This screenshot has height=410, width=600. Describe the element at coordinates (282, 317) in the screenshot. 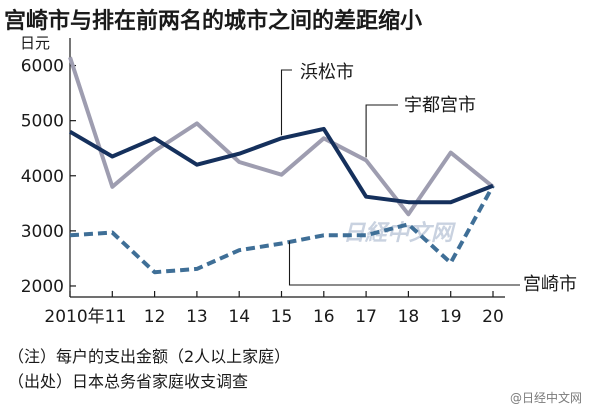

I see `x-tick-label: 15` at that location.